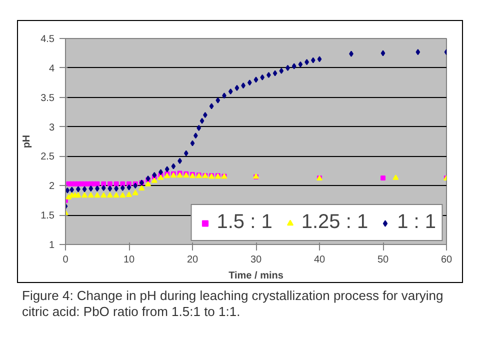 Image resolution: width=480 pixels, height=355 pixels. Describe the element at coordinates (65, 260) in the screenshot. I see `x-tick-label: 0` at that location.